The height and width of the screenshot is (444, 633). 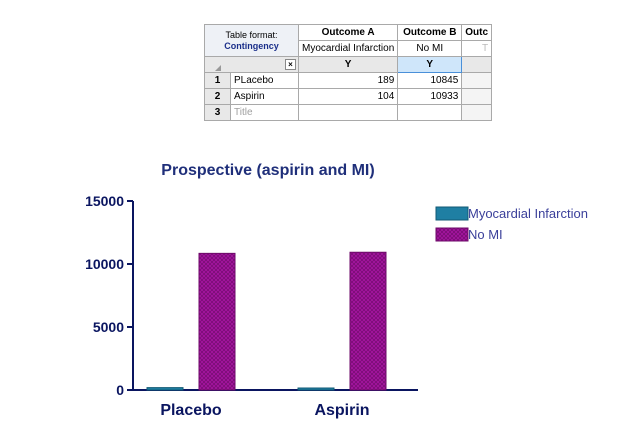 I want to click on table-row: 2 Aspirin 104 10933, so click(x=348, y=96).